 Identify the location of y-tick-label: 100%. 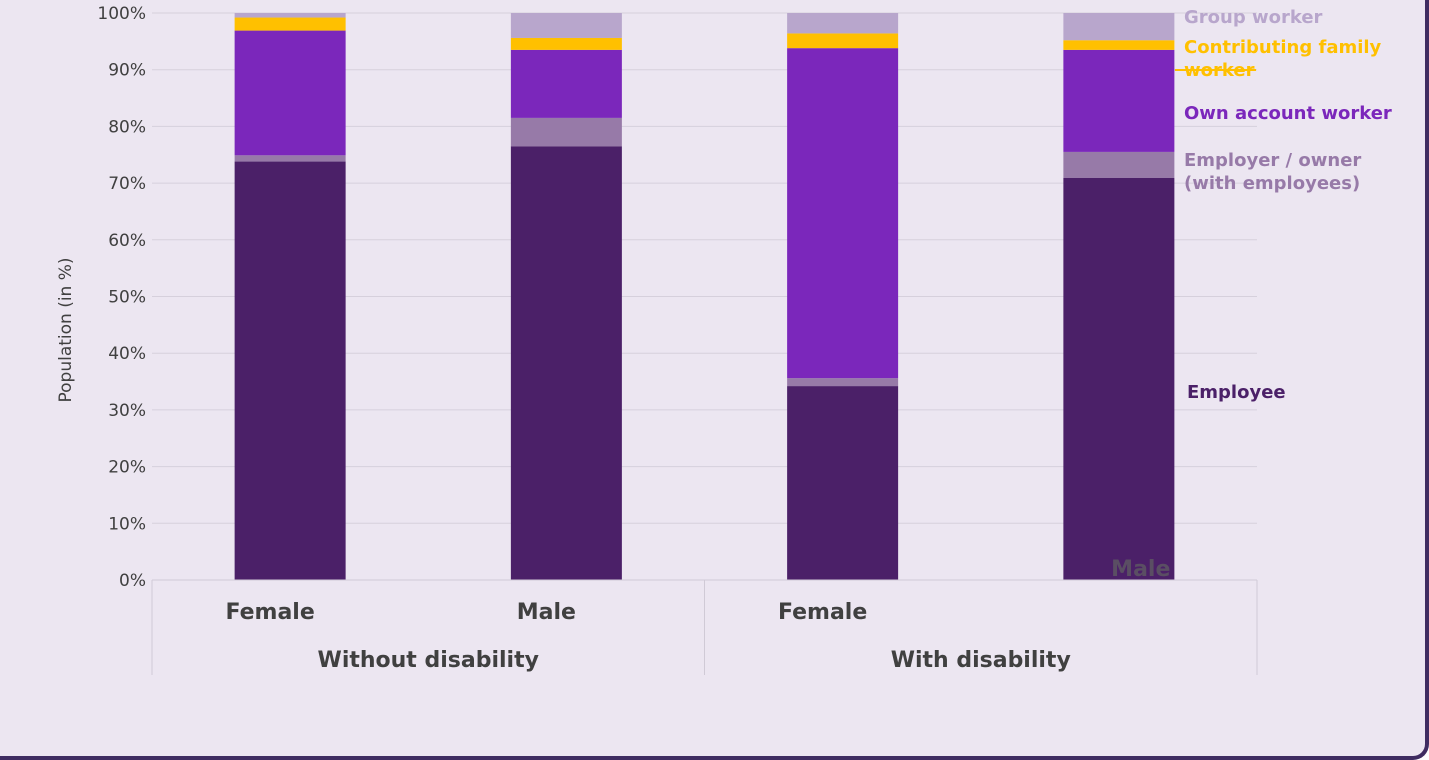
(121, 14).